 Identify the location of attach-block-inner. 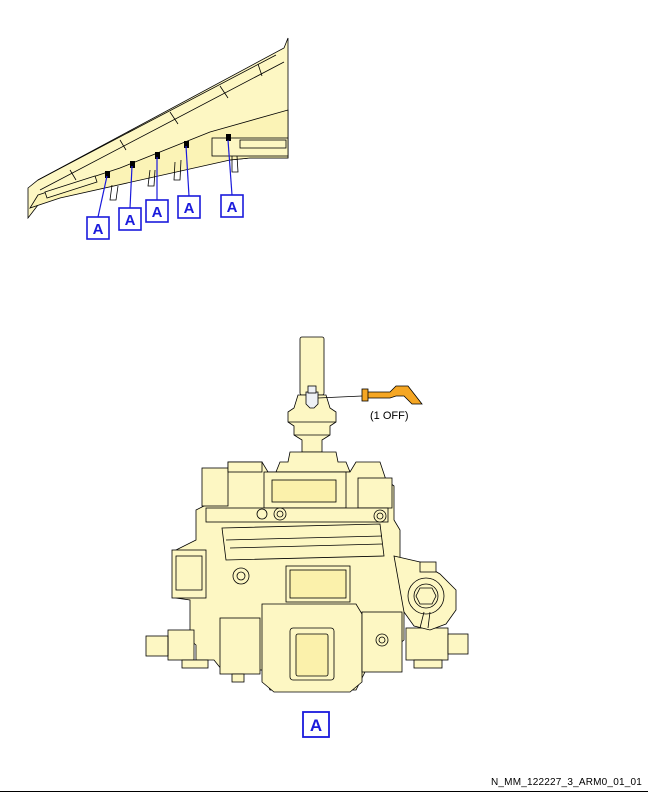
(263, 144).